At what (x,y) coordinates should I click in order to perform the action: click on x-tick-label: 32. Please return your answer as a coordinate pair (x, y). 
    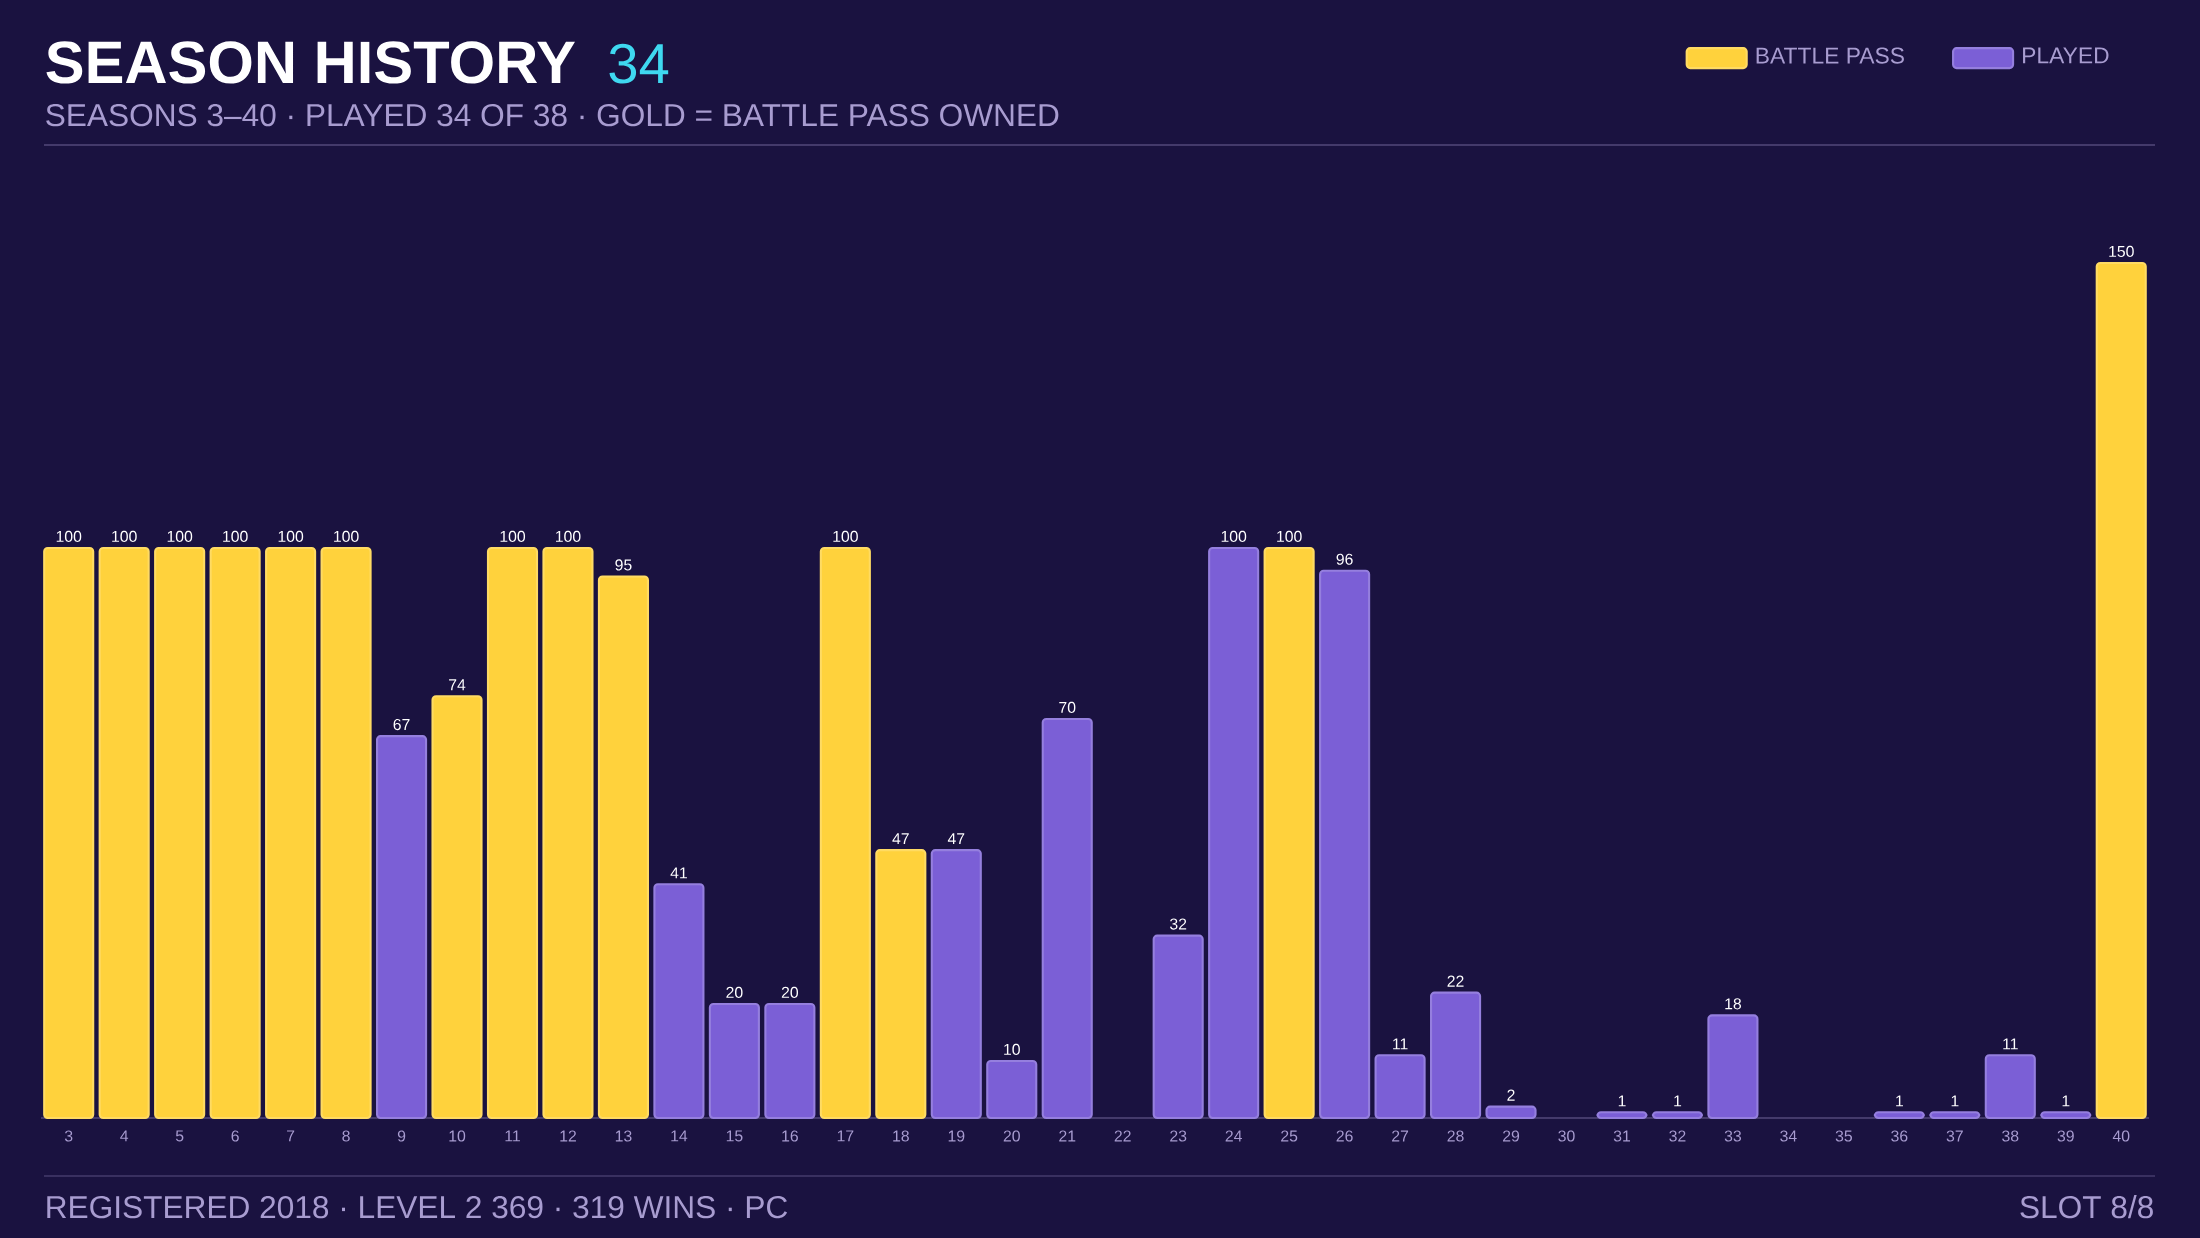
    Looking at the image, I should click on (1677, 1136).